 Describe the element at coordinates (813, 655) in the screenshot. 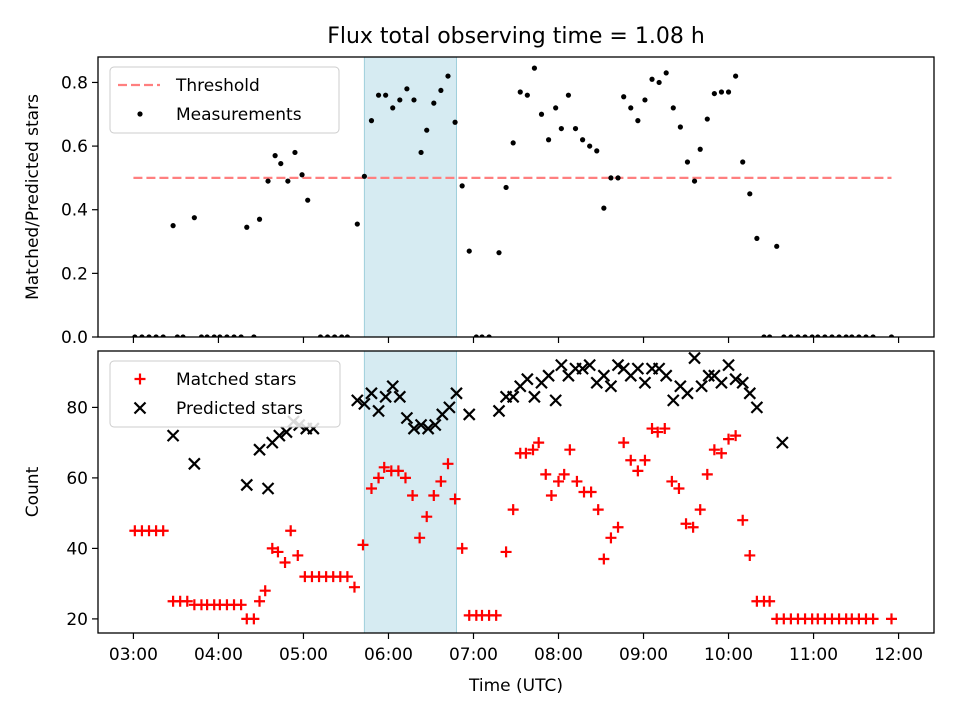

I see `xtick-label: 11:00` at that location.